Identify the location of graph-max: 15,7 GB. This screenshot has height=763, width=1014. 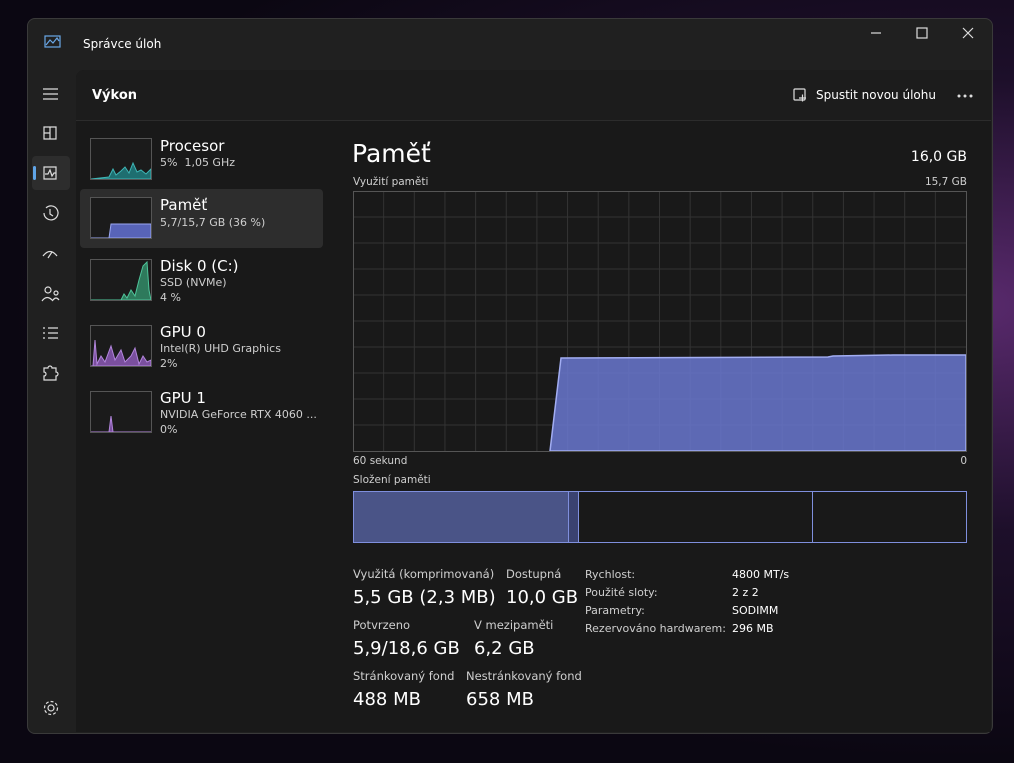
(945, 182).